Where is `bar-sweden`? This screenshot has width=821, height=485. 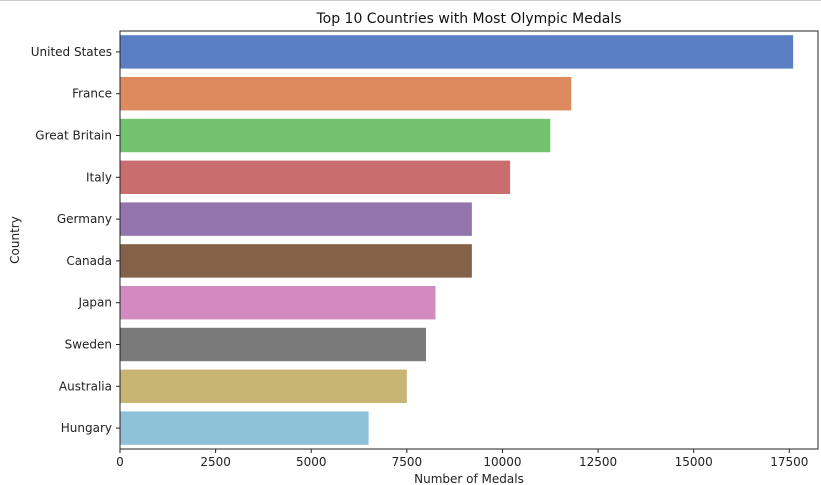 bar-sweden is located at coordinates (273, 344).